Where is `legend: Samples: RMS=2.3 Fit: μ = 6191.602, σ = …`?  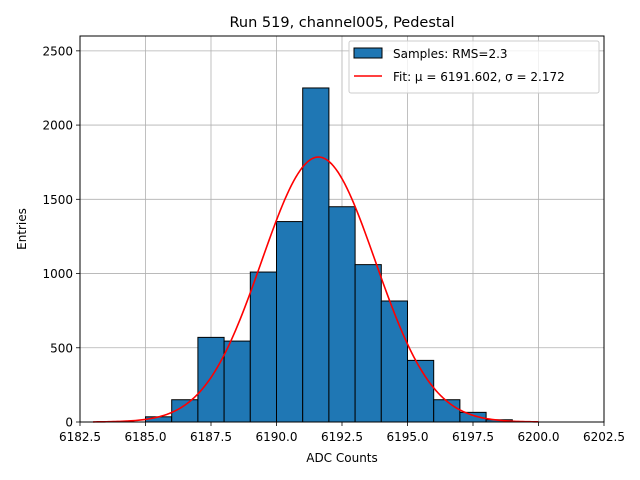
legend: Samples: RMS=2.3 Fit: μ = 6191.602, σ = … is located at coordinates (474, 67).